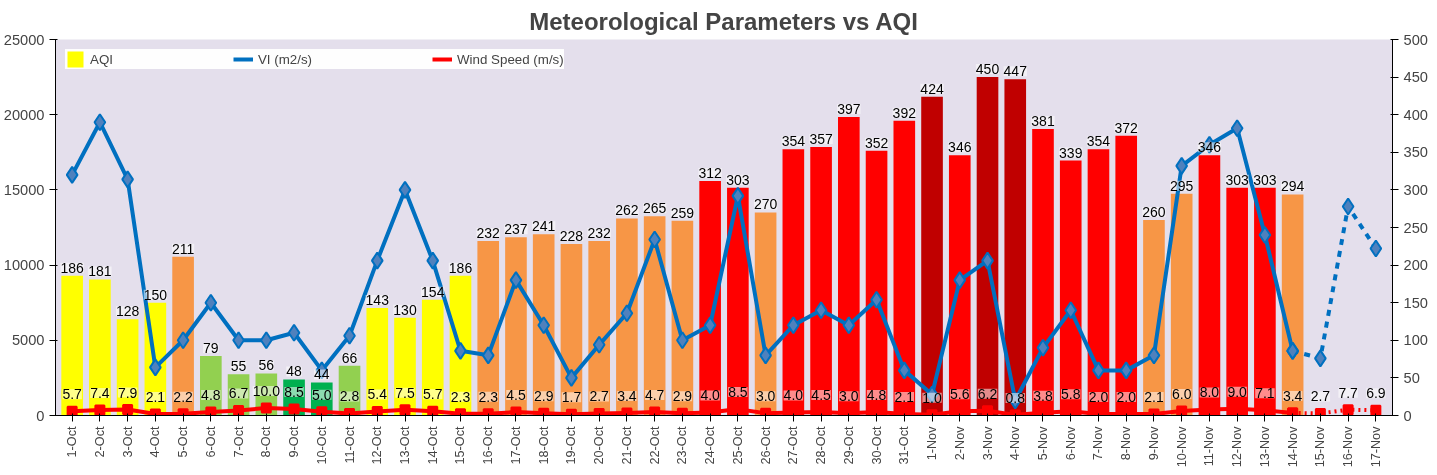  What do you see at coordinates (1415, 152) in the screenshot?
I see `y2-tick-label: 350` at bounding box center [1415, 152].